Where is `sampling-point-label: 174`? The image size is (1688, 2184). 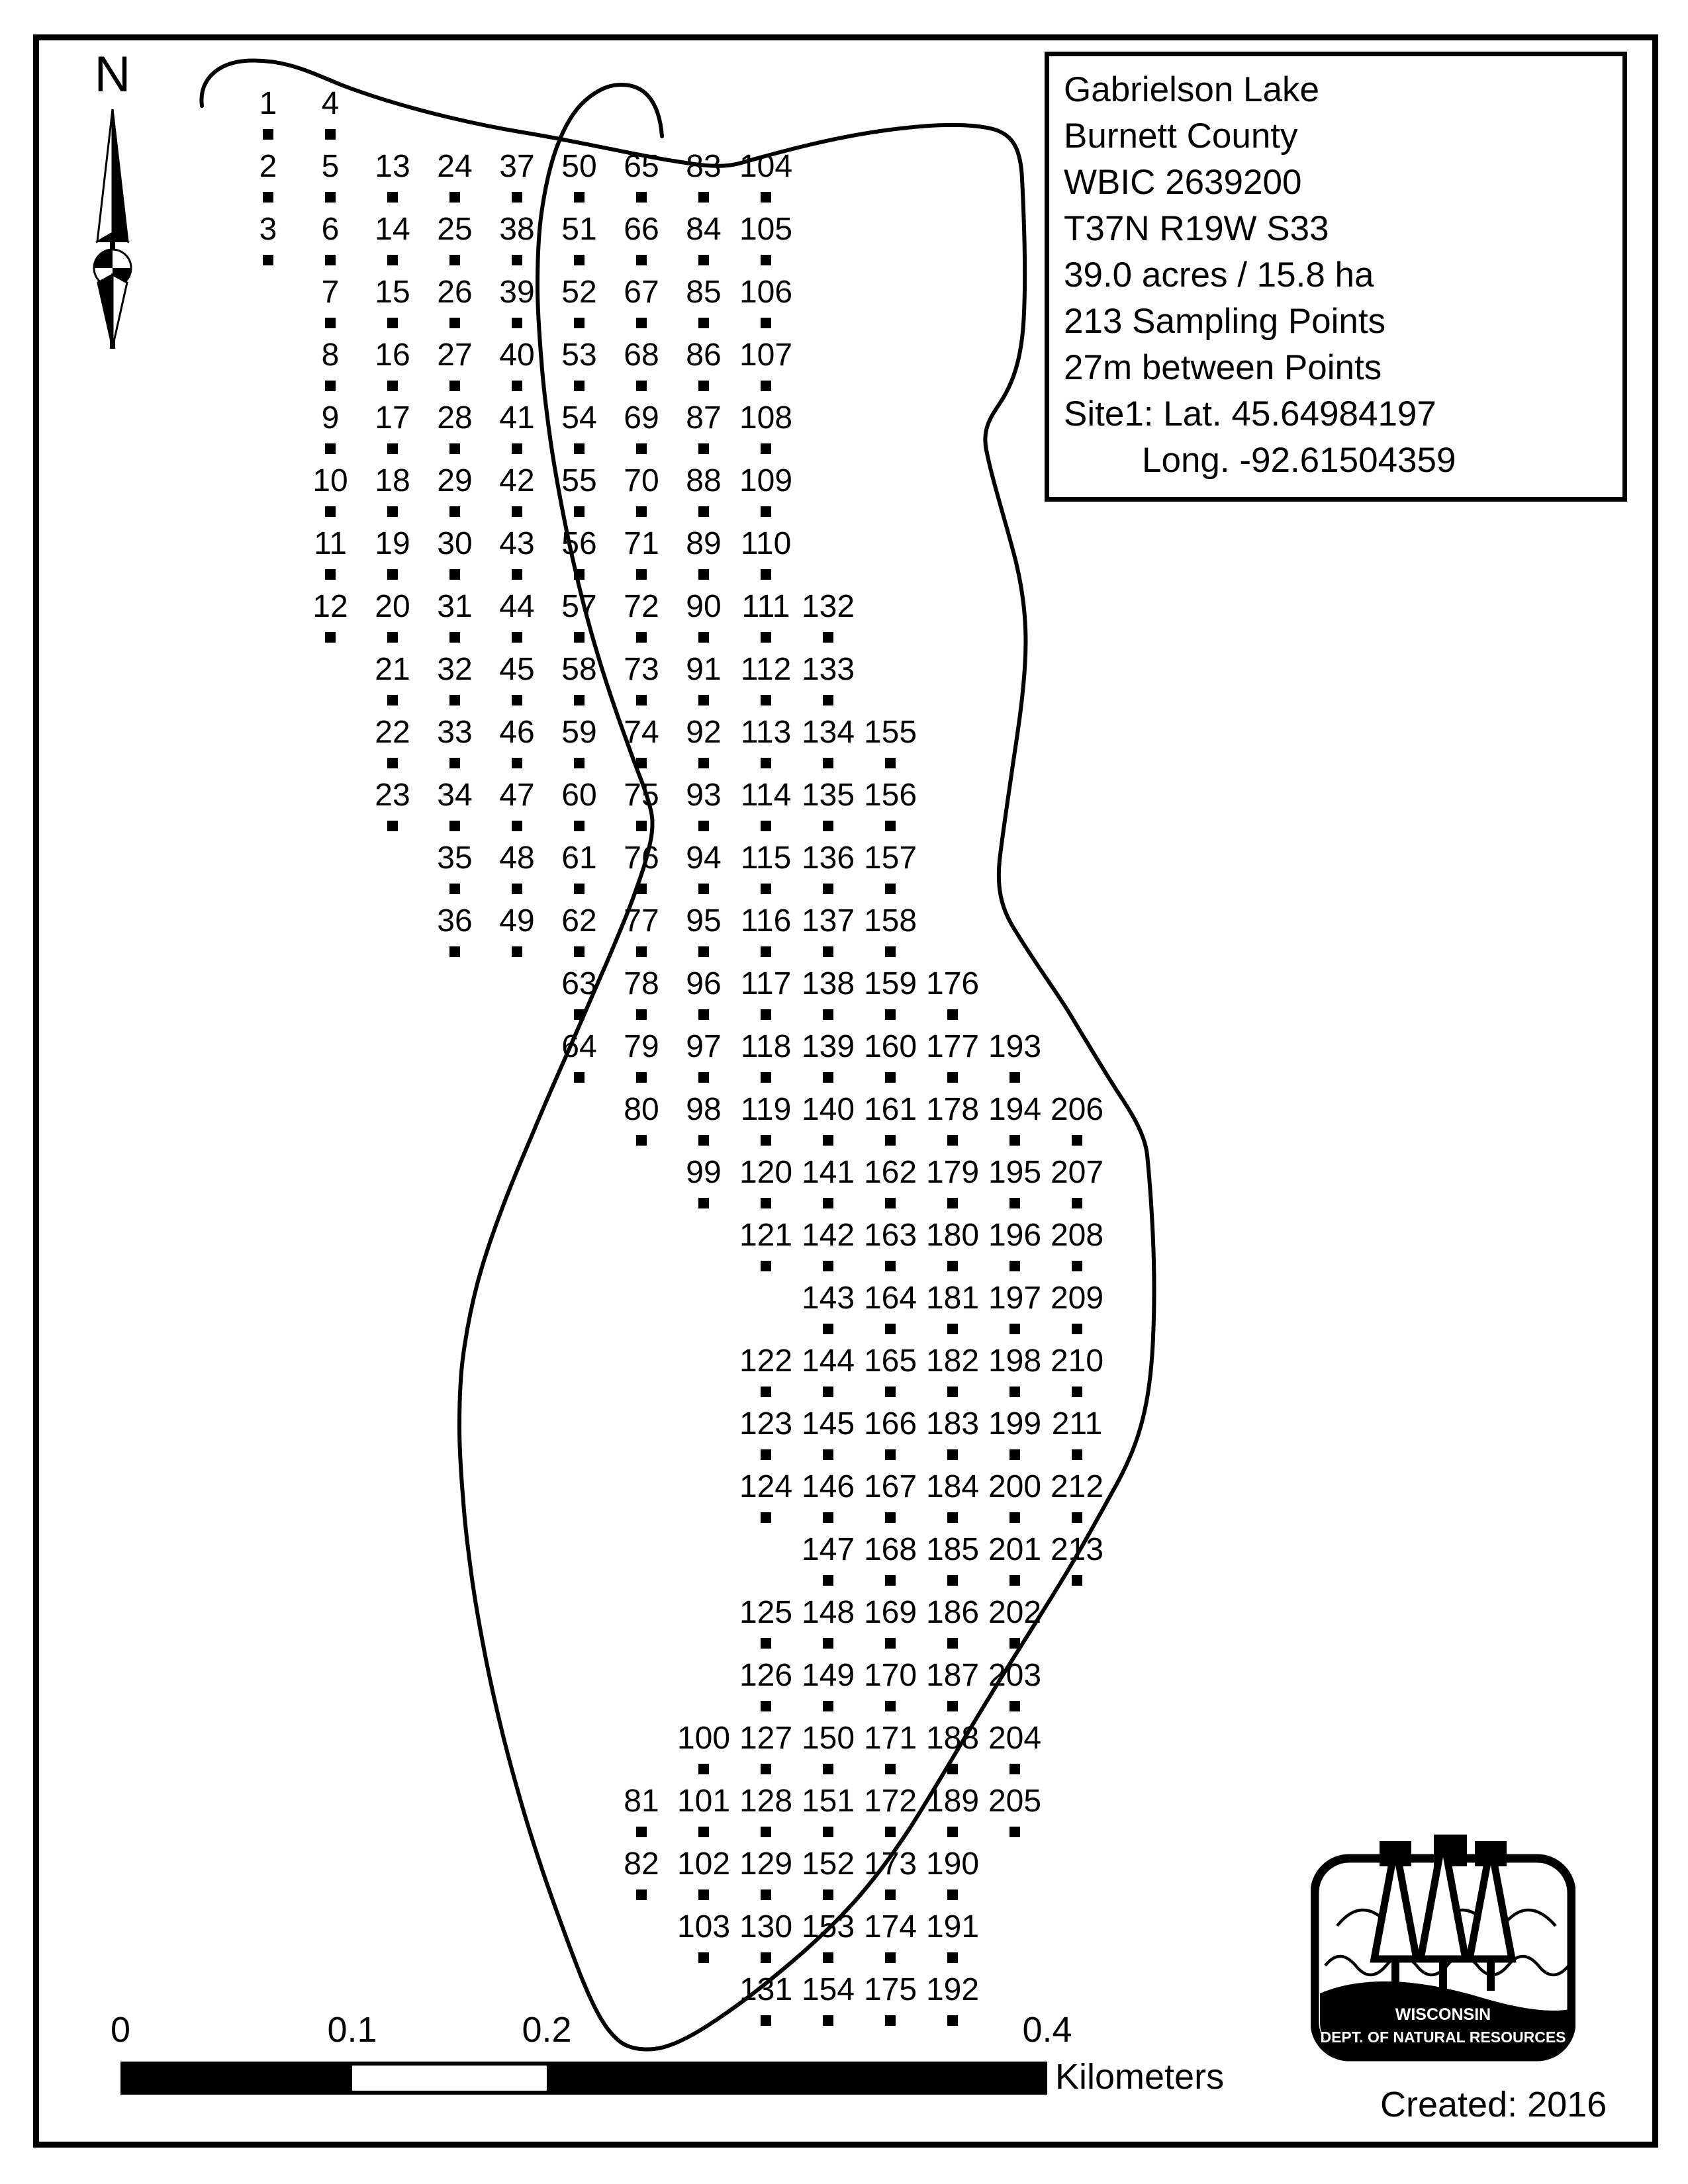 sampling-point-label: 174 is located at coordinates (890, 1926).